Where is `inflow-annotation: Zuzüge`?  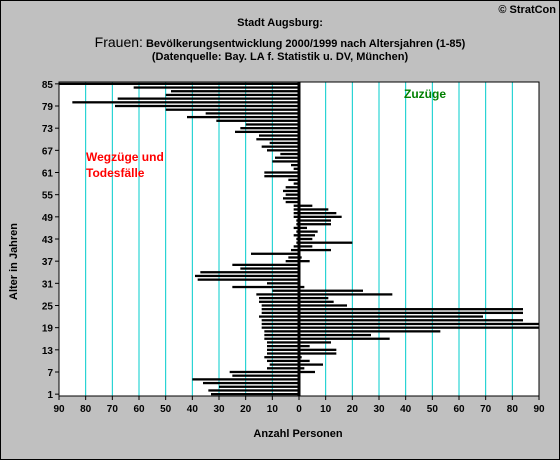
inflow-annotation: Zuzüge is located at coordinates (425, 94).